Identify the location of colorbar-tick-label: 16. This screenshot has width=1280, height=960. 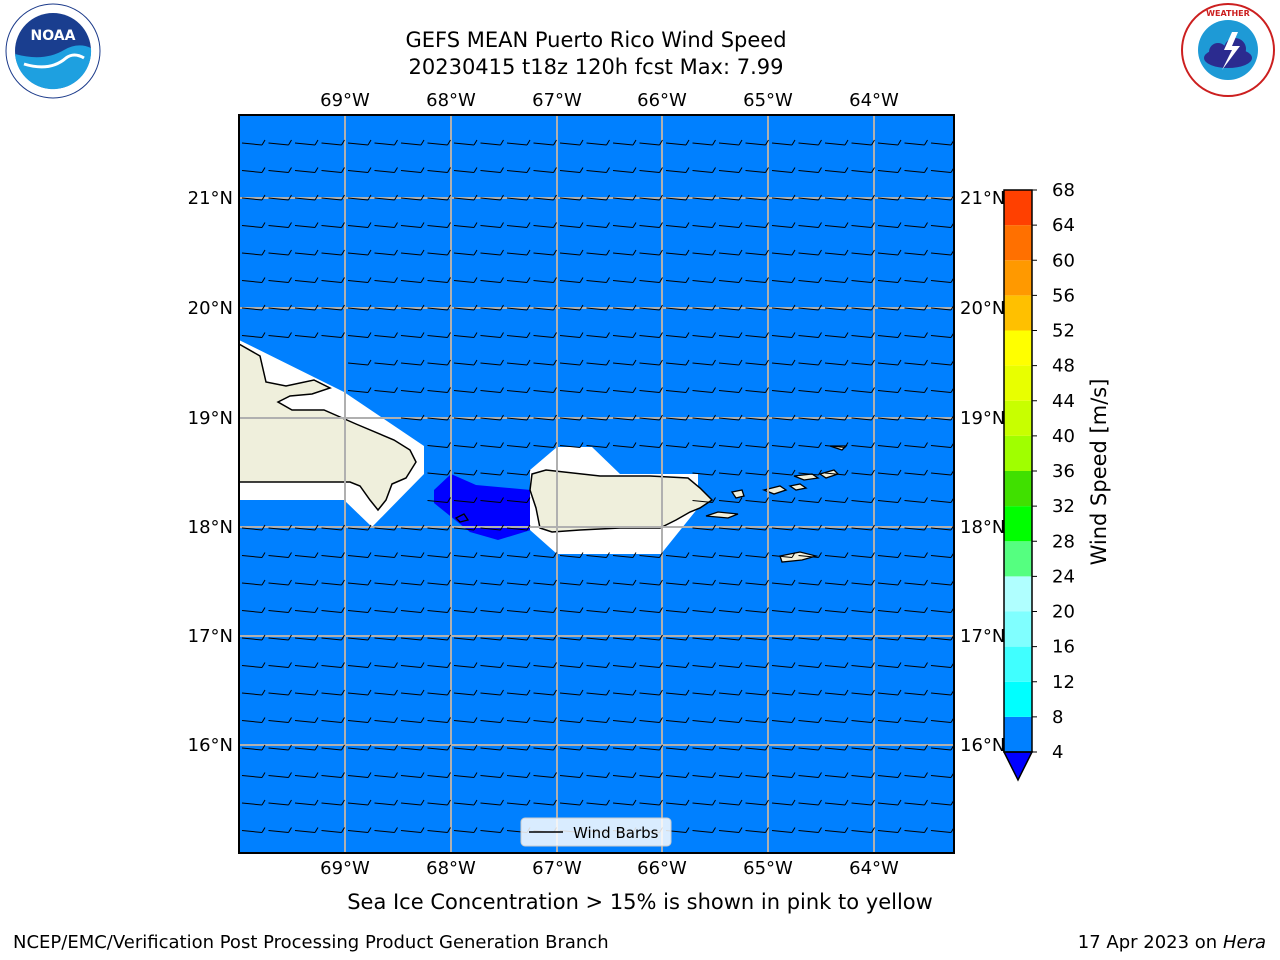
(1063, 647).